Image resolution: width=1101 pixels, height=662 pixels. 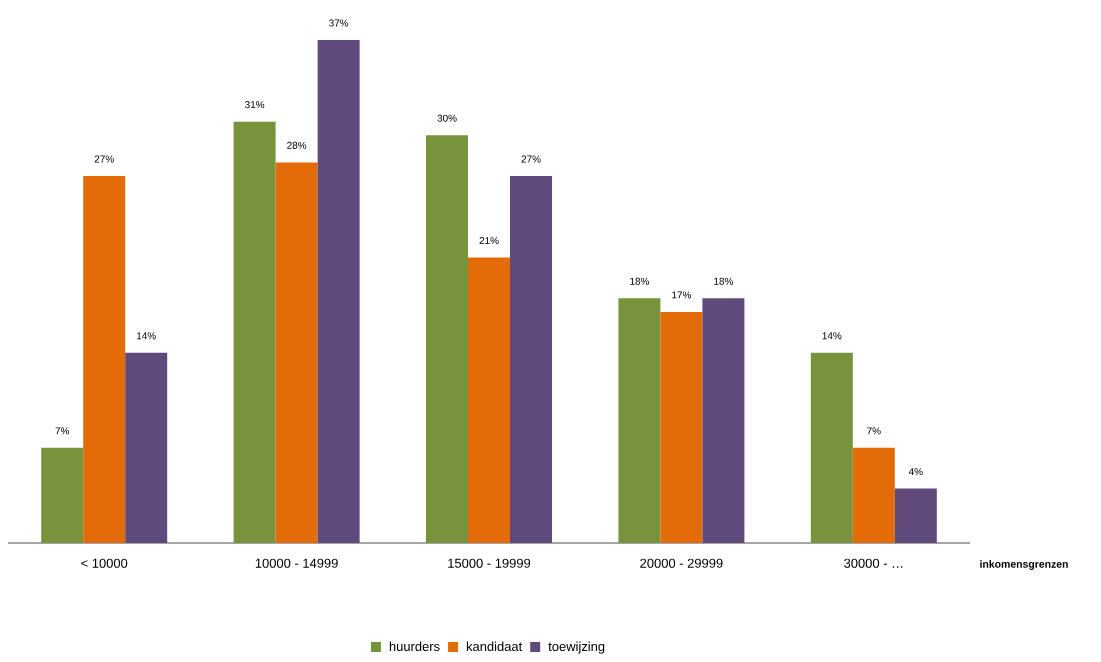 I want to click on data-label: 28%, so click(x=297, y=145).